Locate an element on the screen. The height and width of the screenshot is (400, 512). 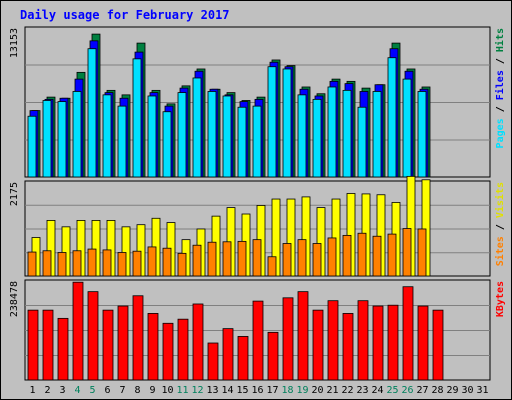
x-tick-label-day-25: 25 is located at coordinates (392, 390).